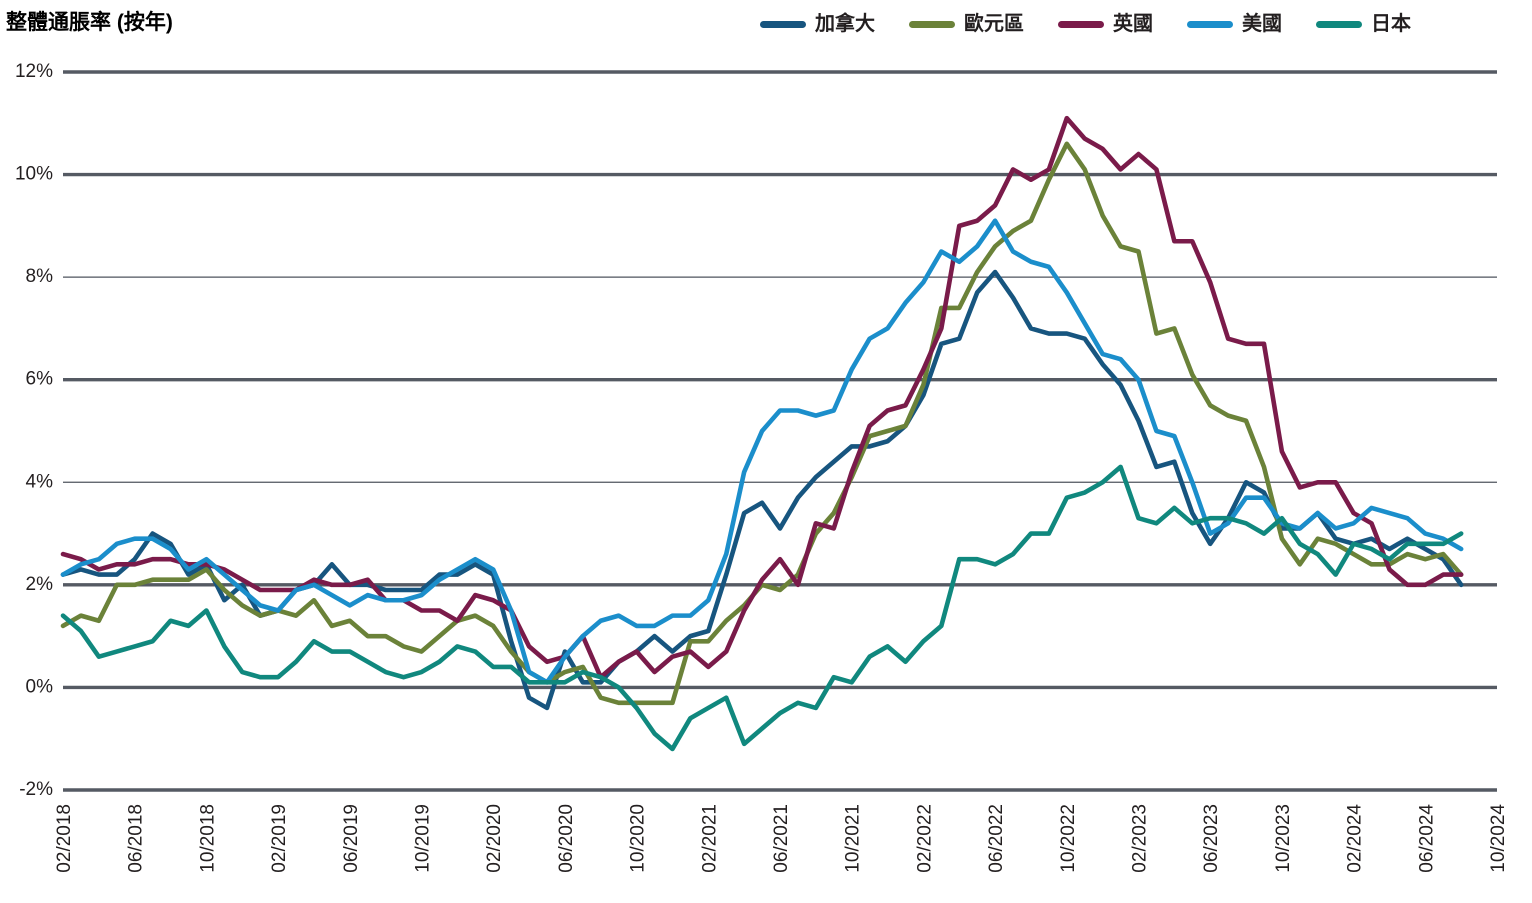 The image size is (1532, 903). Describe the element at coordinates (279, 838) in the screenshot. I see `x-axis-tick-label: 02/2019` at that location.